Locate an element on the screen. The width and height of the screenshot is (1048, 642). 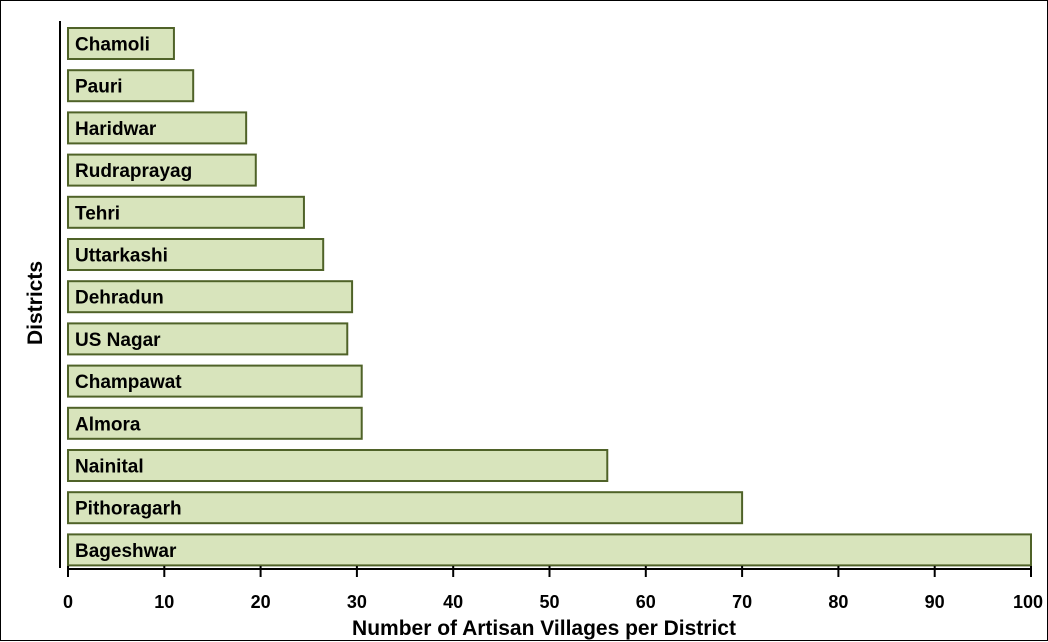
bar-champawat is located at coordinates (215, 381).